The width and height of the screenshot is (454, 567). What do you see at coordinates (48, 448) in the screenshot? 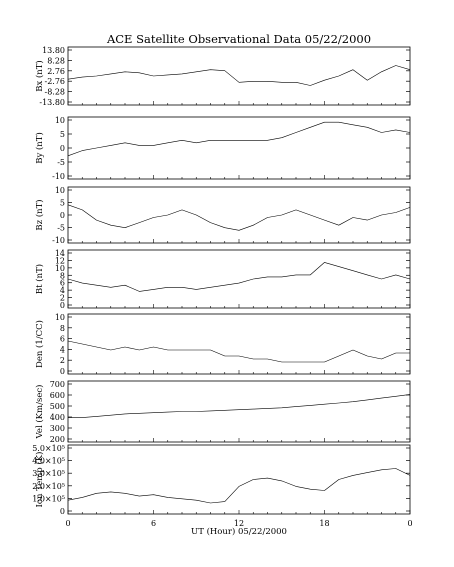
I see `y-tick-label: 5.0×10⁵` at bounding box center [48, 448].